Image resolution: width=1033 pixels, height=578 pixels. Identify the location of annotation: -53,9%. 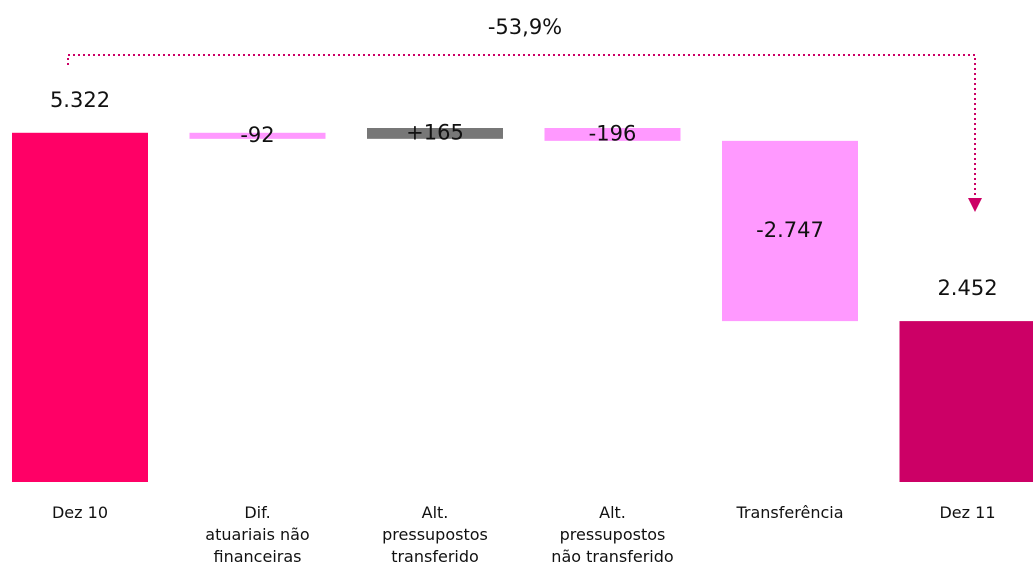
(525, 27).